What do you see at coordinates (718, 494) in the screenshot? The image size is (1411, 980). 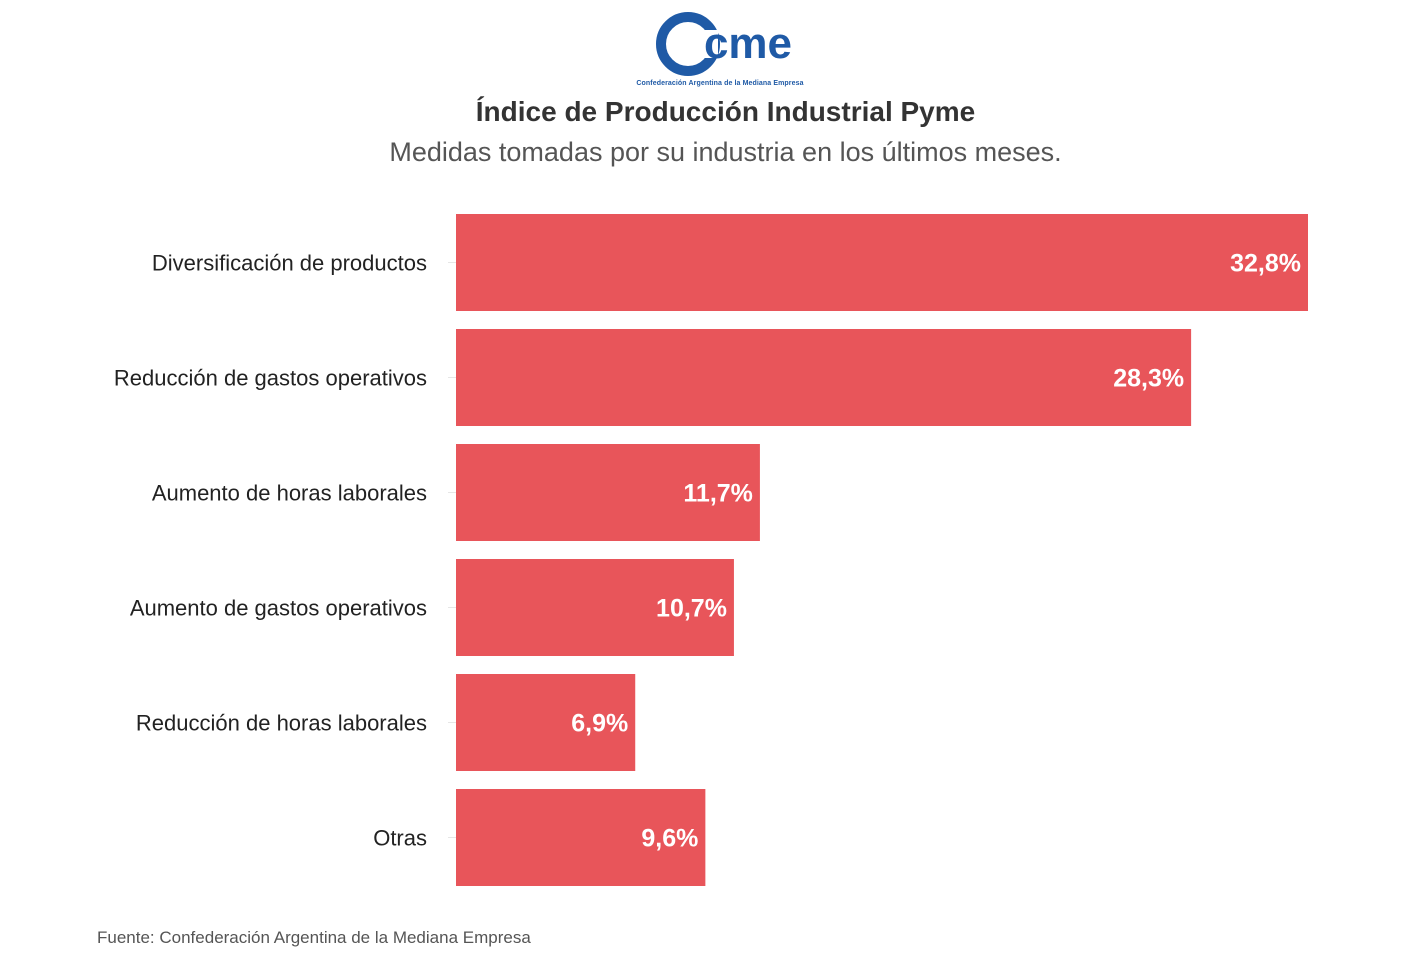 I see `value-label: 11,7%` at bounding box center [718, 494].